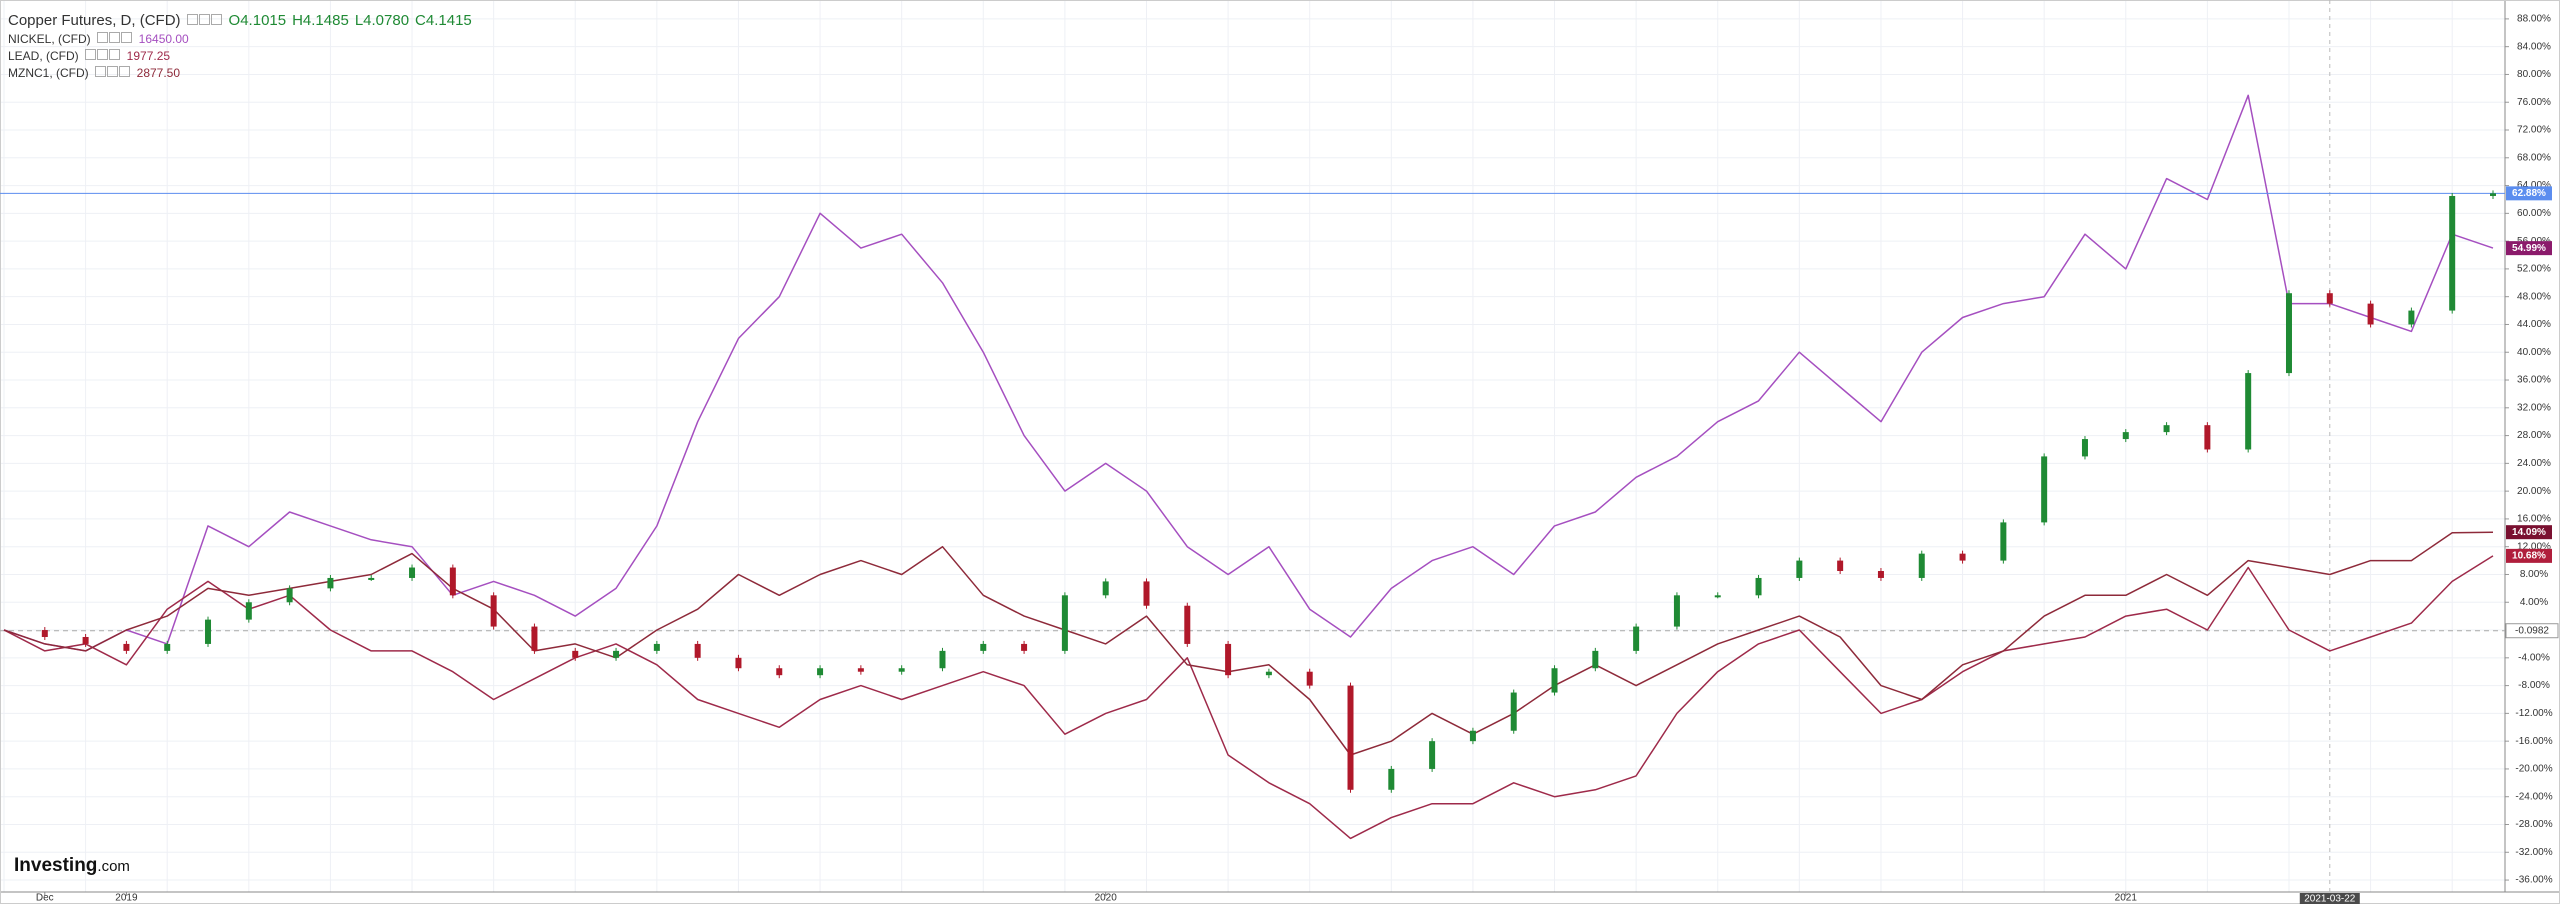 This screenshot has height=904, width=2560. I want to click on y-tick-label: 20.00%, so click(2534, 491).